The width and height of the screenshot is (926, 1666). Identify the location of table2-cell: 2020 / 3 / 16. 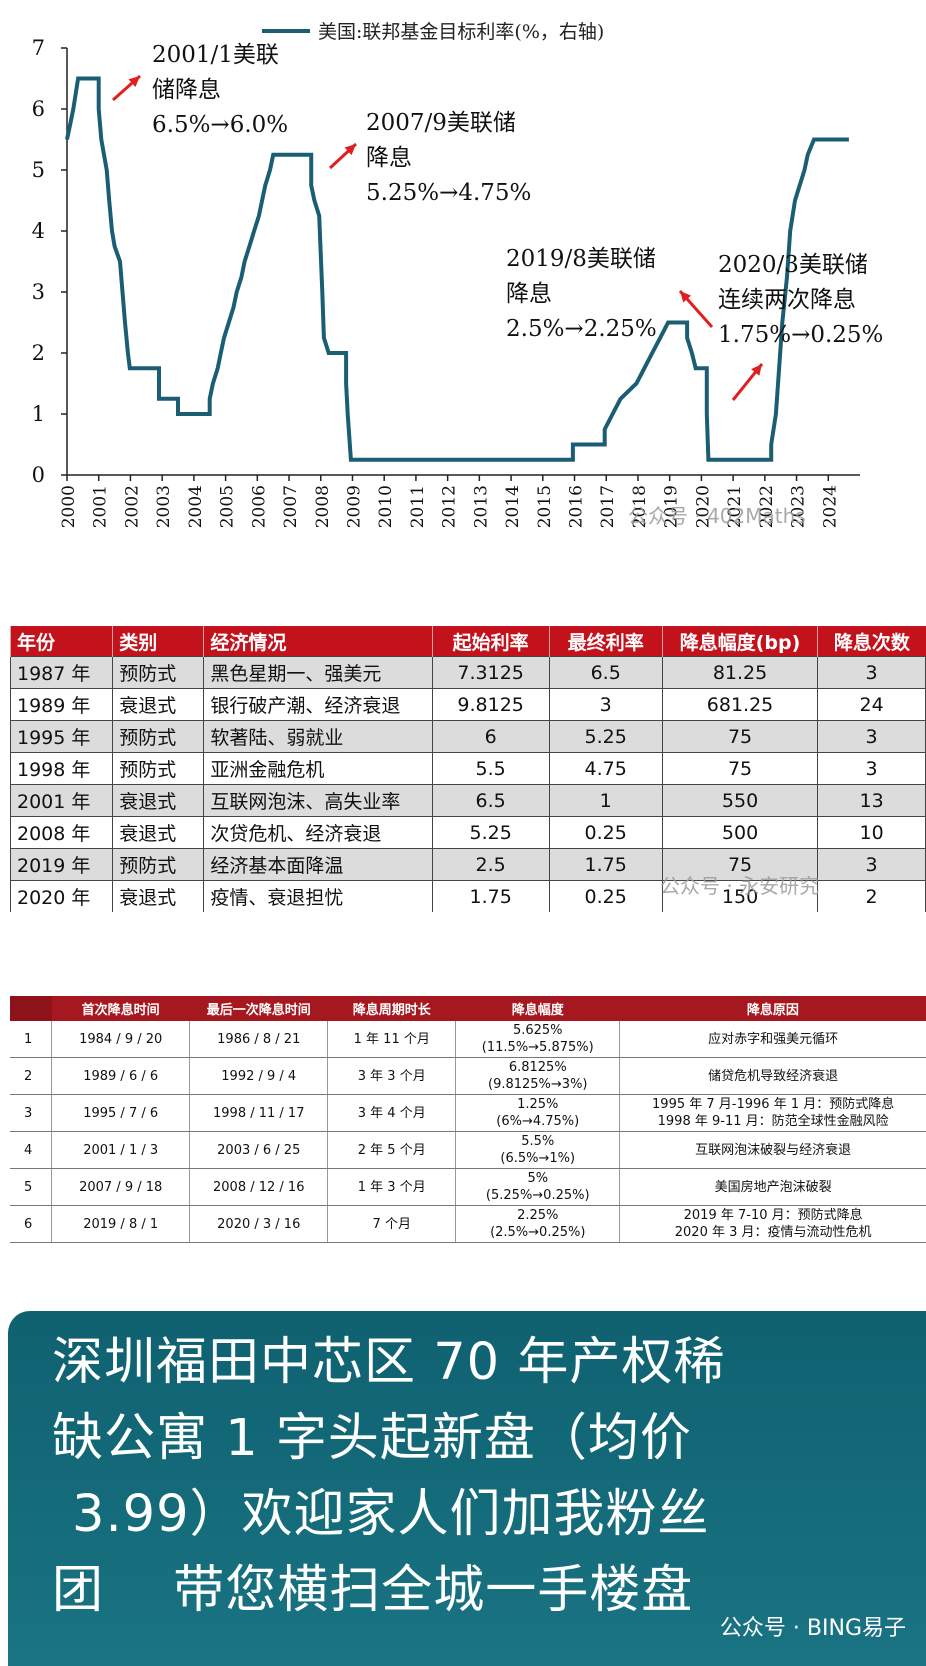
(259, 1224).